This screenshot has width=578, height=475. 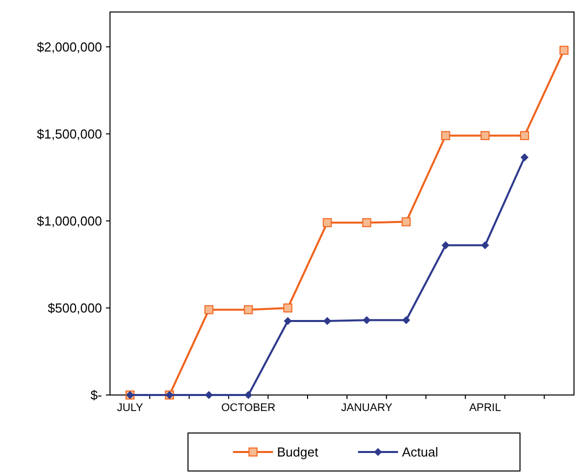 What do you see at coordinates (69, 46) in the screenshot?
I see `y-tick-label: $2,000,000` at bounding box center [69, 46].